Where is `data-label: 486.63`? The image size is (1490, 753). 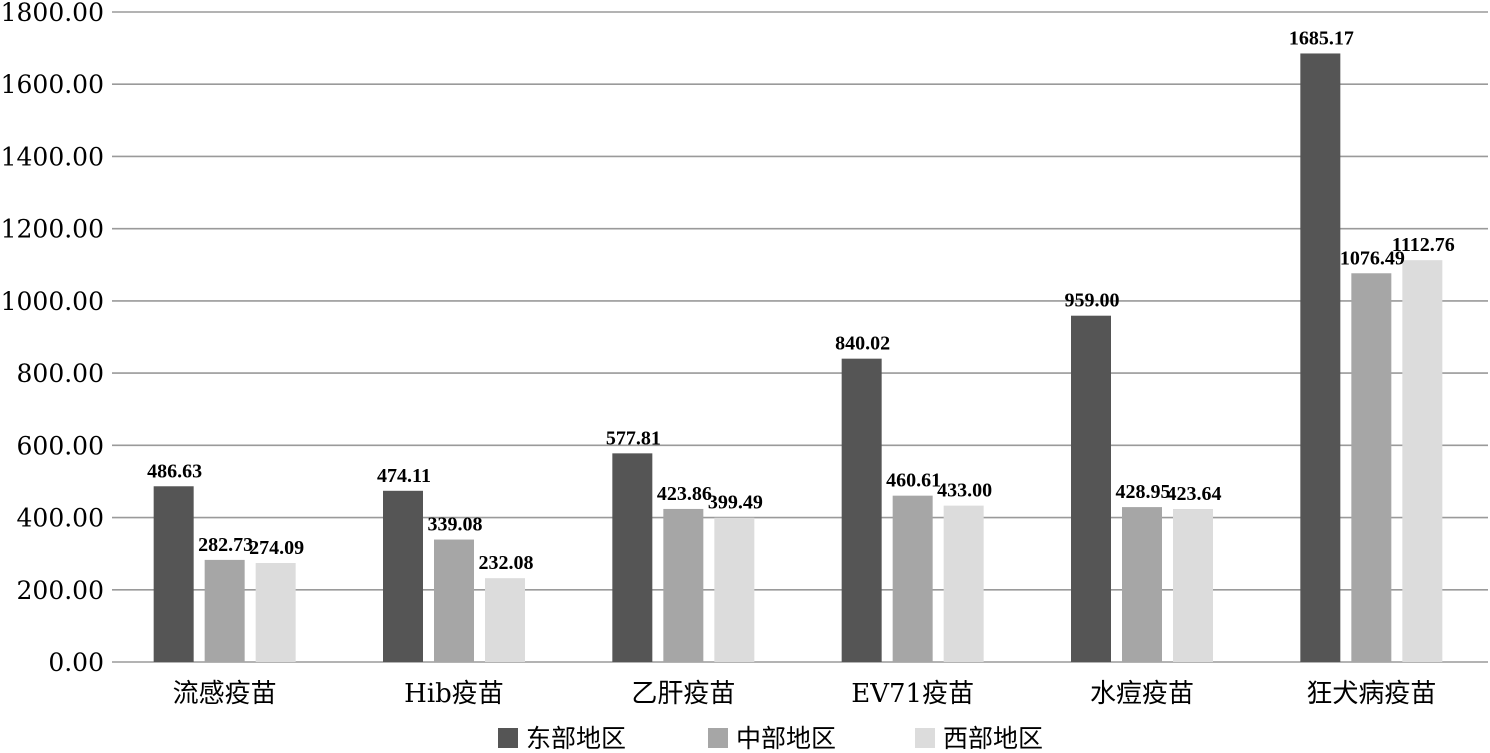 data-label: 486.63 is located at coordinates (174, 471).